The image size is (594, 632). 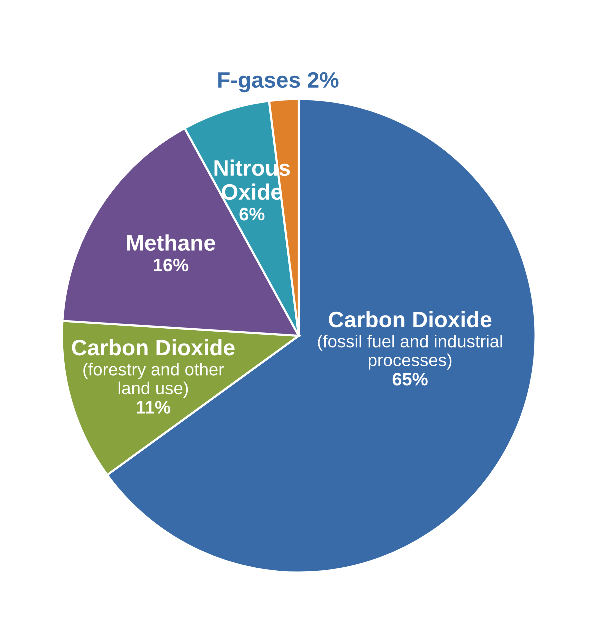 I want to click on slice-label: Methane, so click(x=171, y=243).